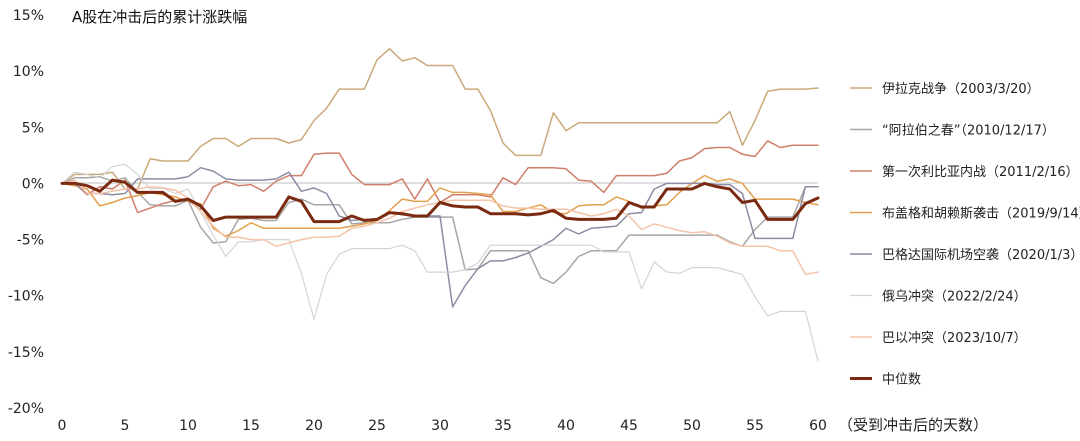 The height and width of the screenshot is (441, 1080). I want to click on x-tick-label: 15, so click(251, 426).